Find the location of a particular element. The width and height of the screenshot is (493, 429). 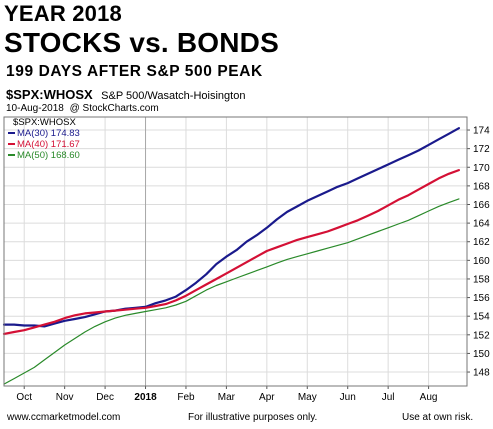

x-tick-label: Jul is located at coordinates (388, 397).